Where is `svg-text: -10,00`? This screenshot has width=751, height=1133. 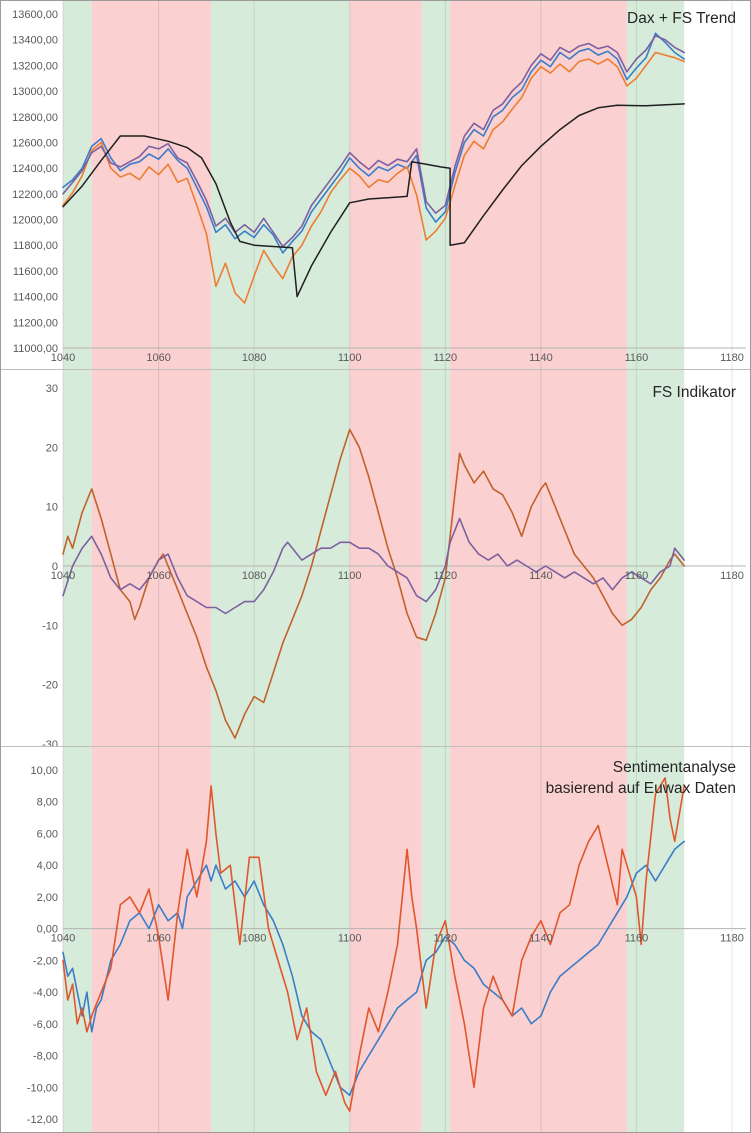
svg-text: -10,00 is located at coordinates (42, 1088).